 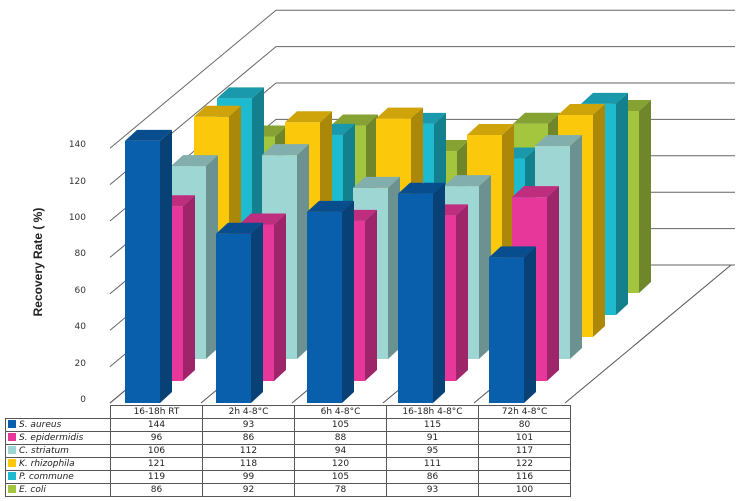 I want to click on data-table-corner, so click(x=58, y=412).